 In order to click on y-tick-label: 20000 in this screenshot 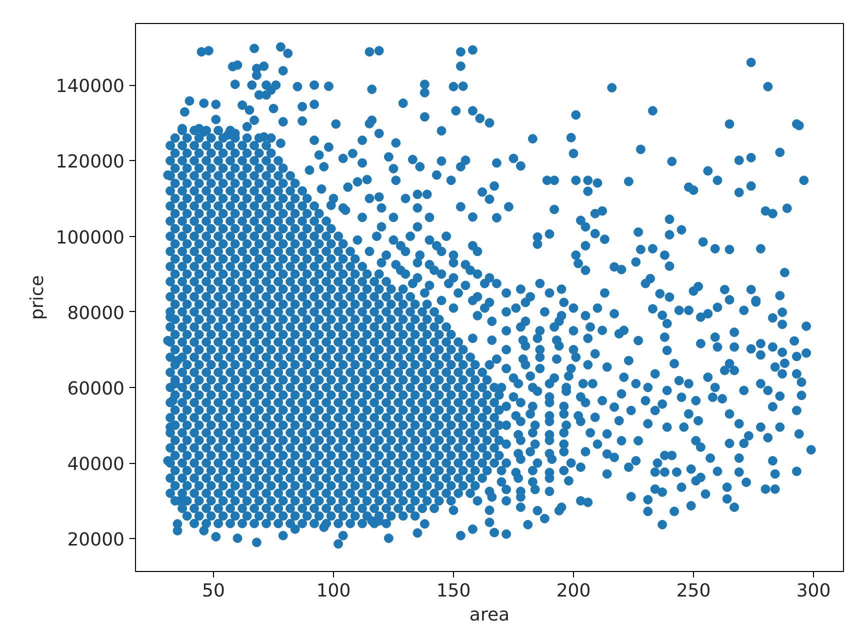, I will do `click(96, 540)`.